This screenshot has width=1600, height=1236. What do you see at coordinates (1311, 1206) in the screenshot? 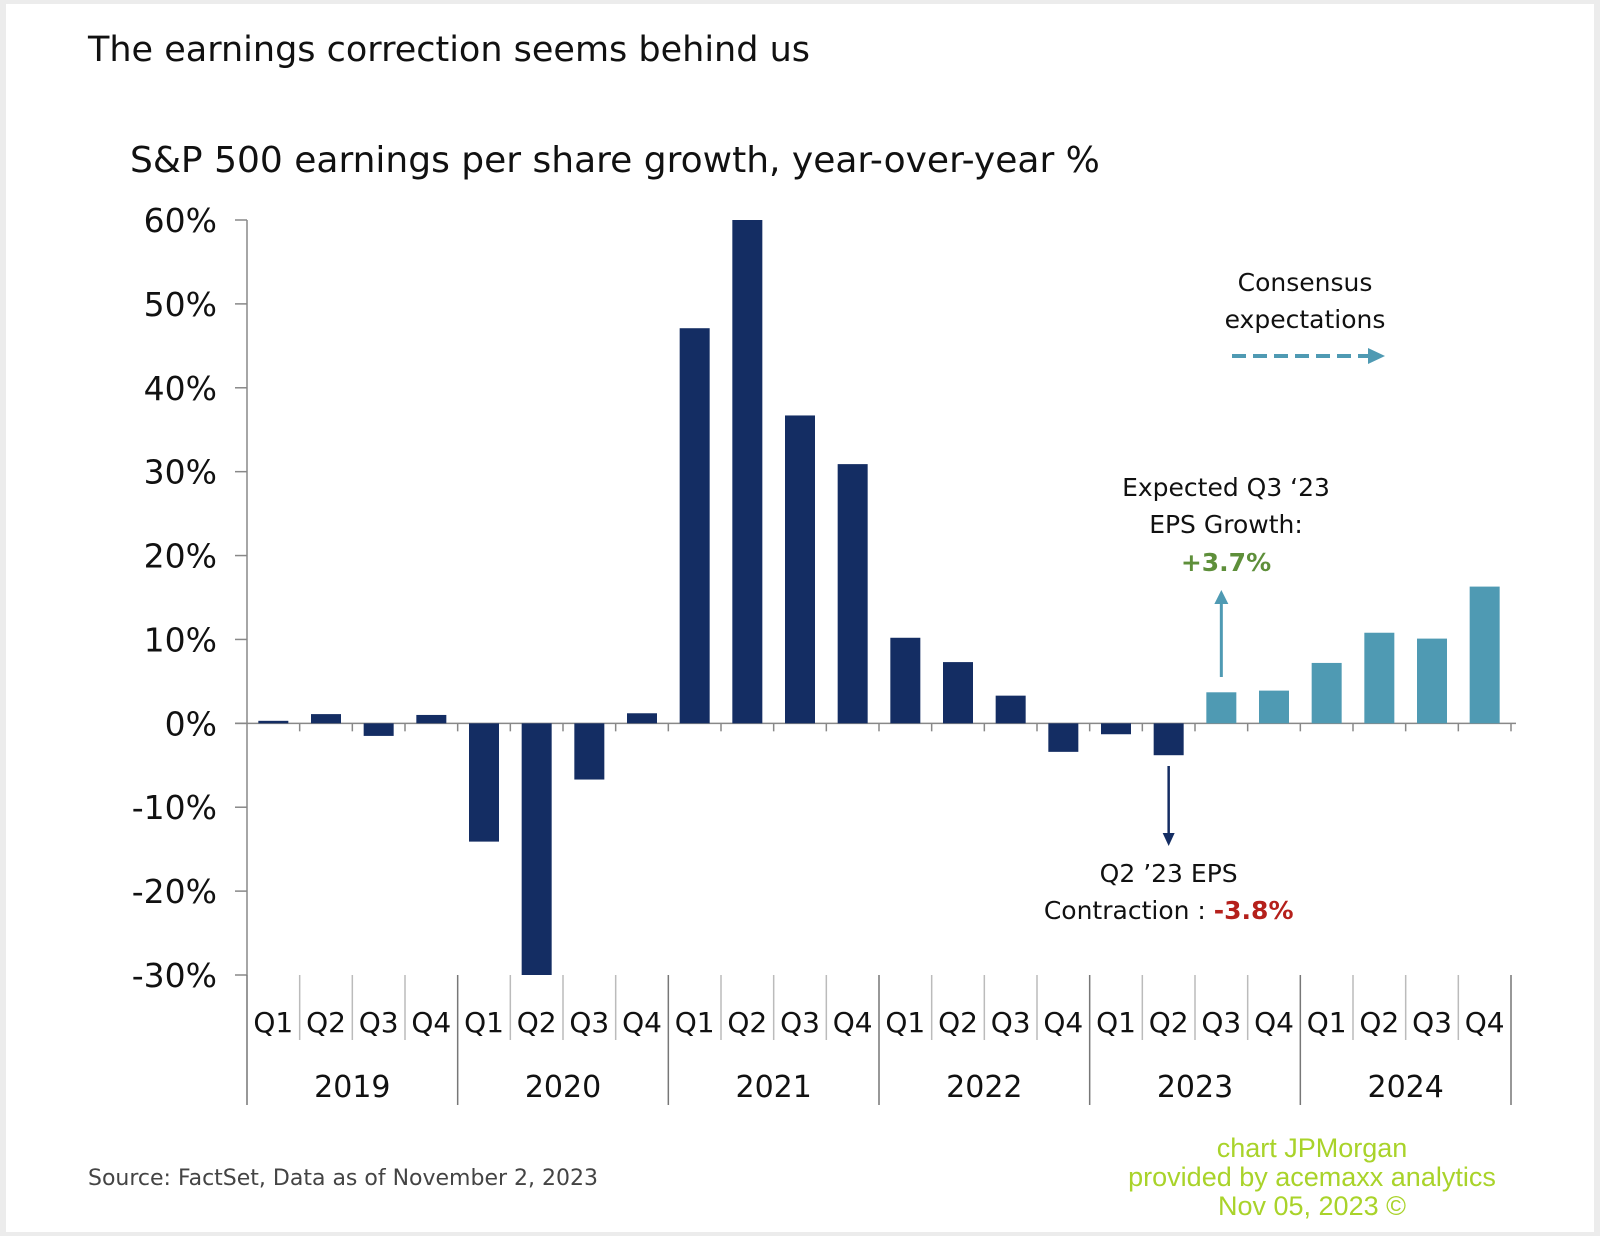
I see `watermark-line: Nov 05, 2023 ©` at bounding box center [1311, 1206].